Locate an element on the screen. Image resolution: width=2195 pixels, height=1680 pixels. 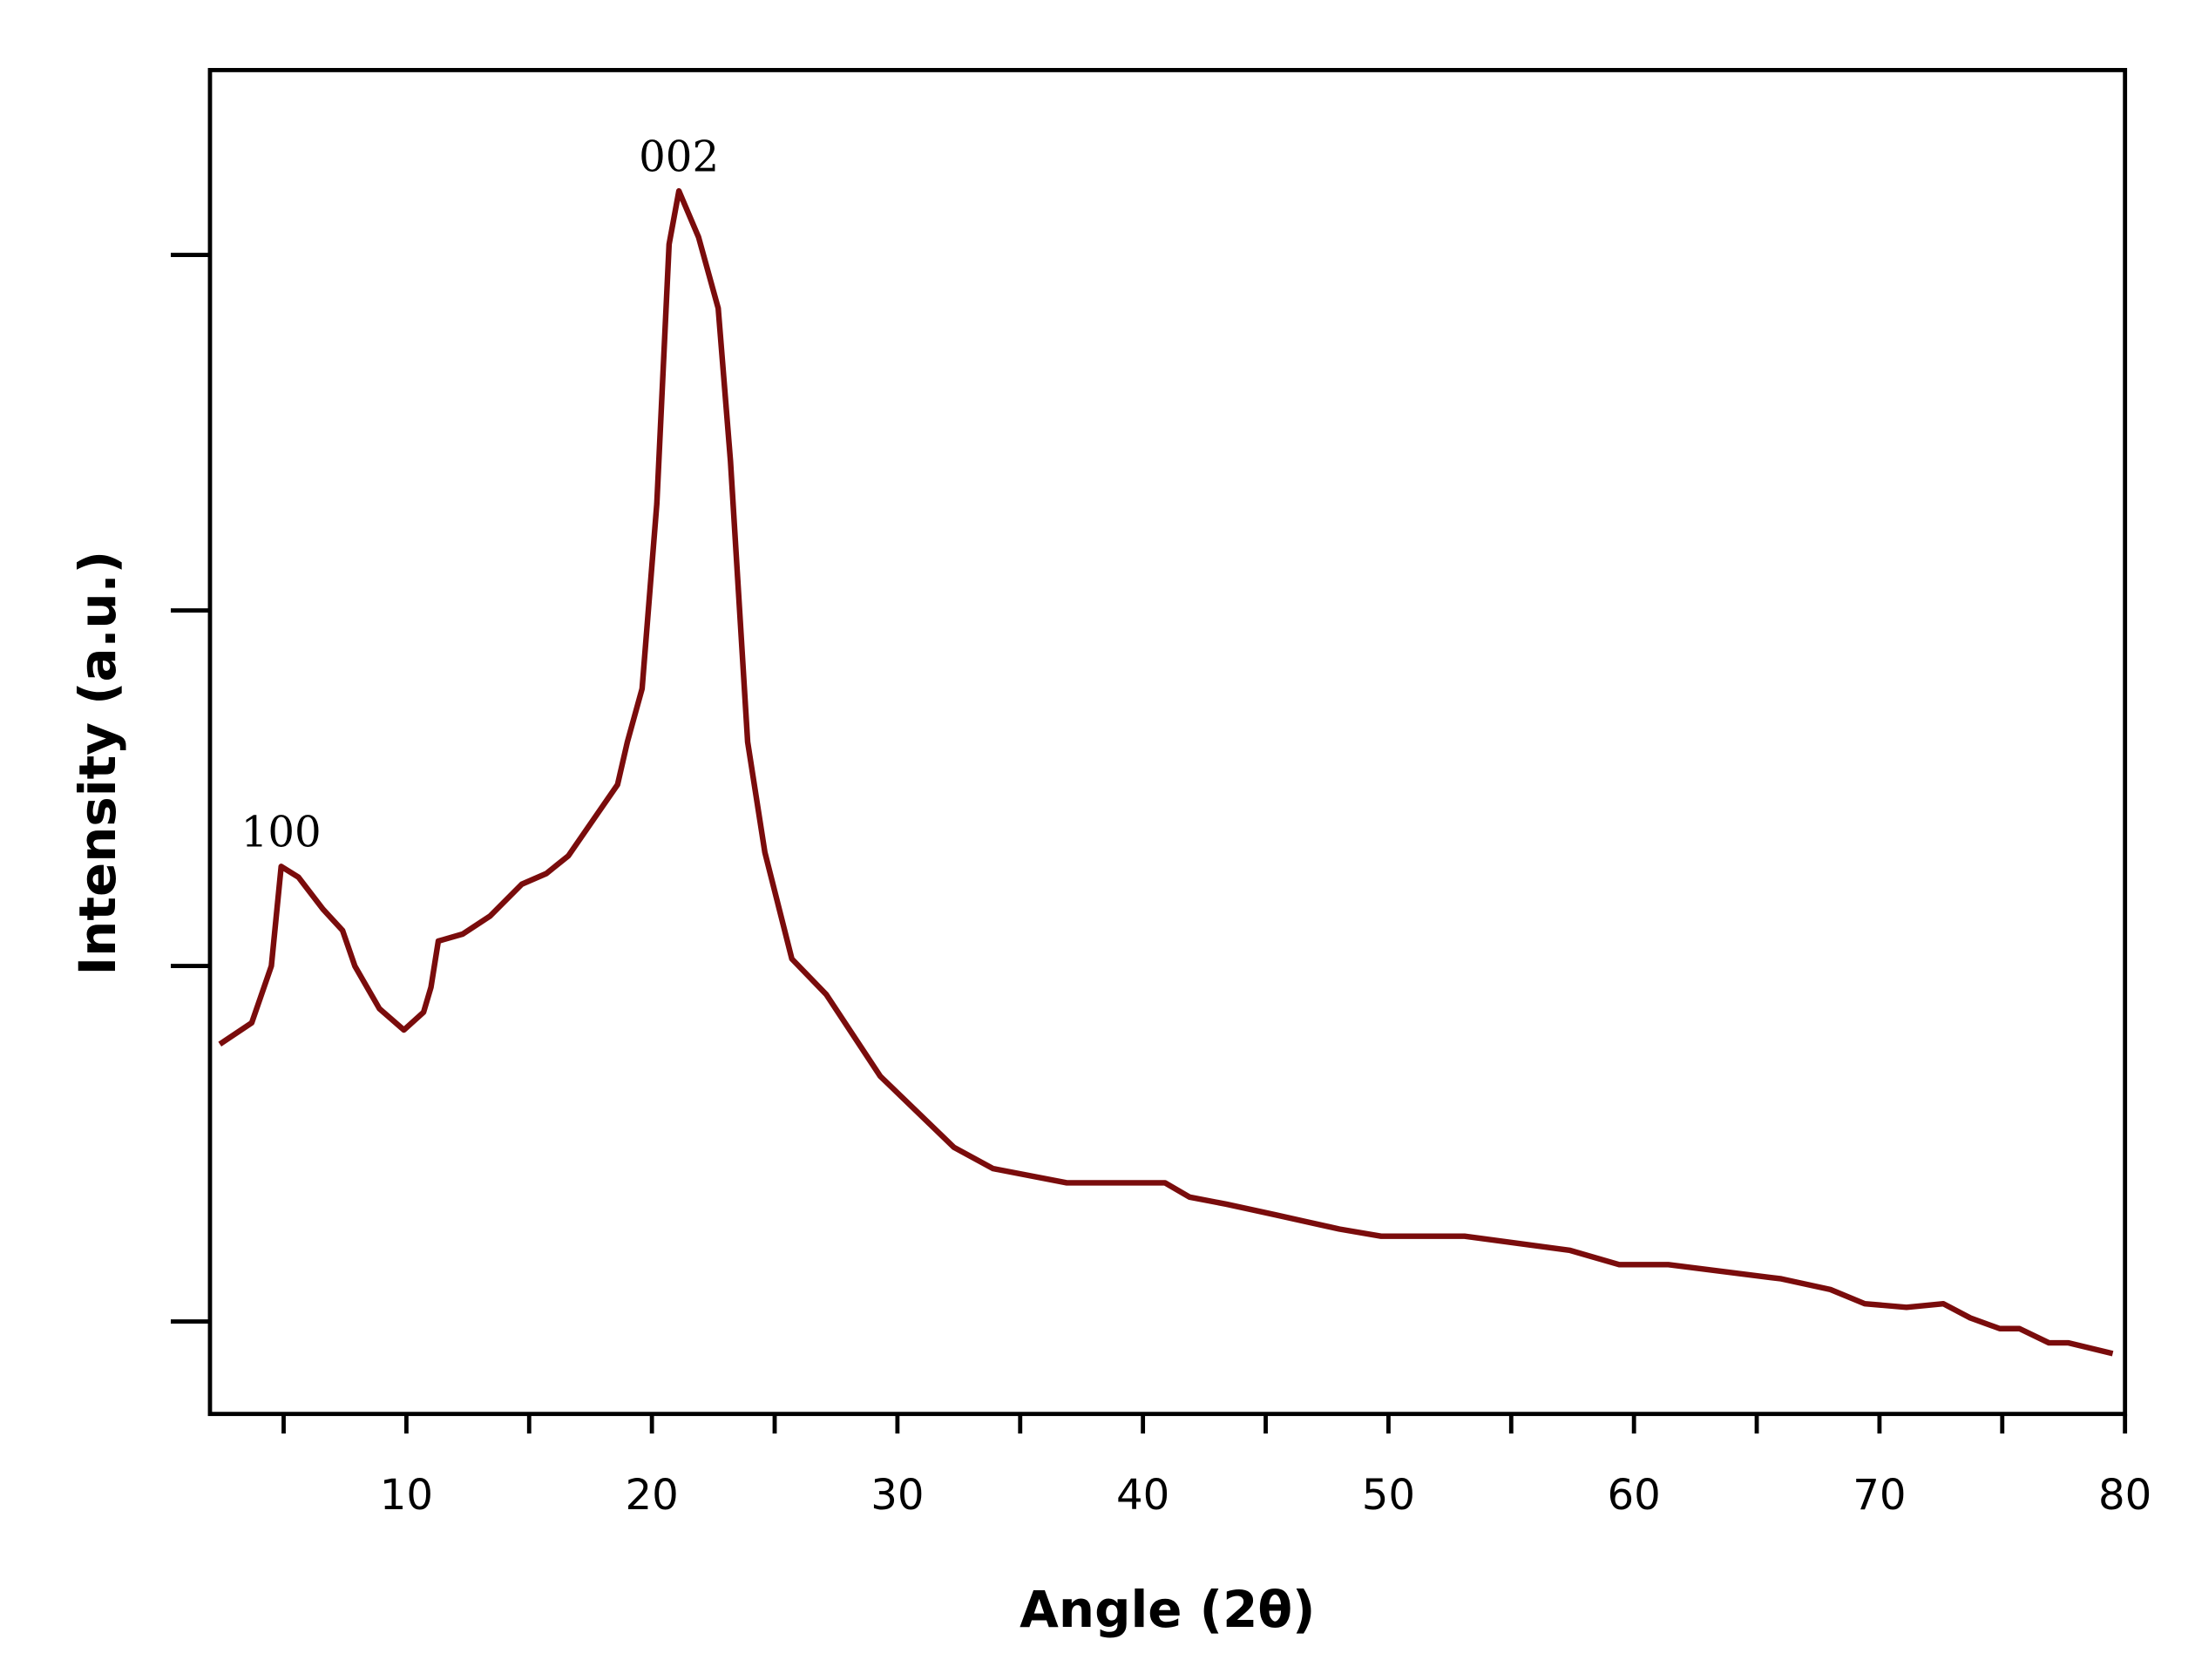
x-tick-label: 40 is located at coordinates (1142, 1495).